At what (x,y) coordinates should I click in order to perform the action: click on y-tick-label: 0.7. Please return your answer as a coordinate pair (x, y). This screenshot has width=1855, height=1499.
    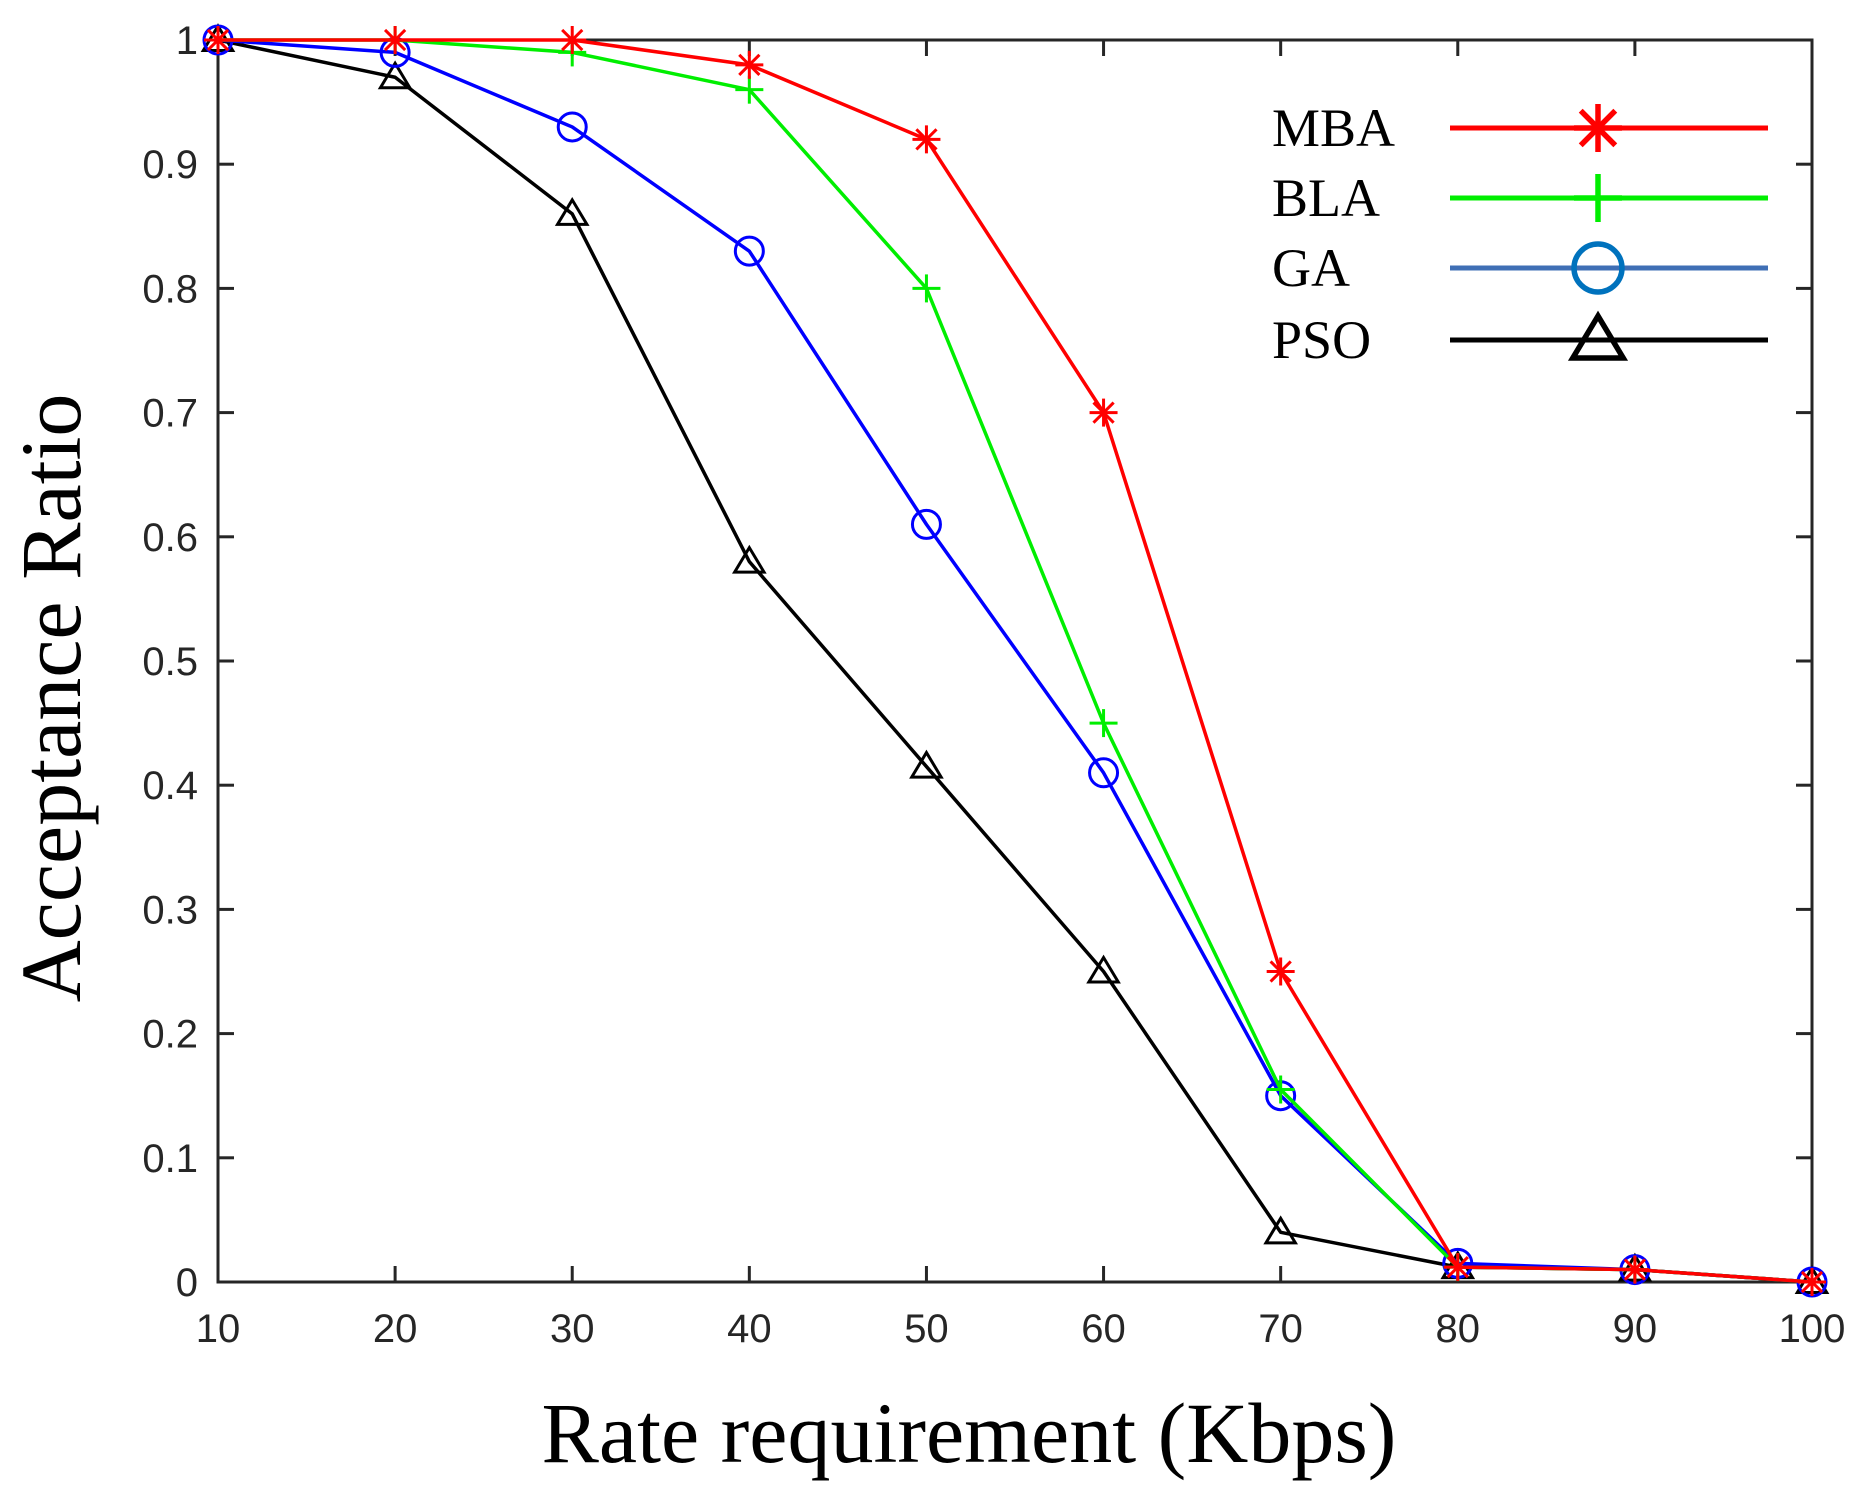
    Looking at the image, I should click on (170, 414).